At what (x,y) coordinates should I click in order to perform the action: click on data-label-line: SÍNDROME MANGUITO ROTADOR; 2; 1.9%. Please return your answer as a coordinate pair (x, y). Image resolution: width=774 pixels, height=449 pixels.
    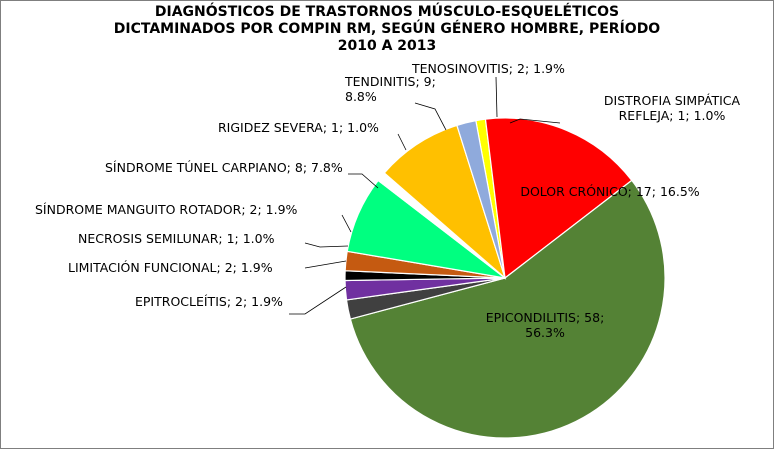
    Looking at the image, I should click on (166, 209).